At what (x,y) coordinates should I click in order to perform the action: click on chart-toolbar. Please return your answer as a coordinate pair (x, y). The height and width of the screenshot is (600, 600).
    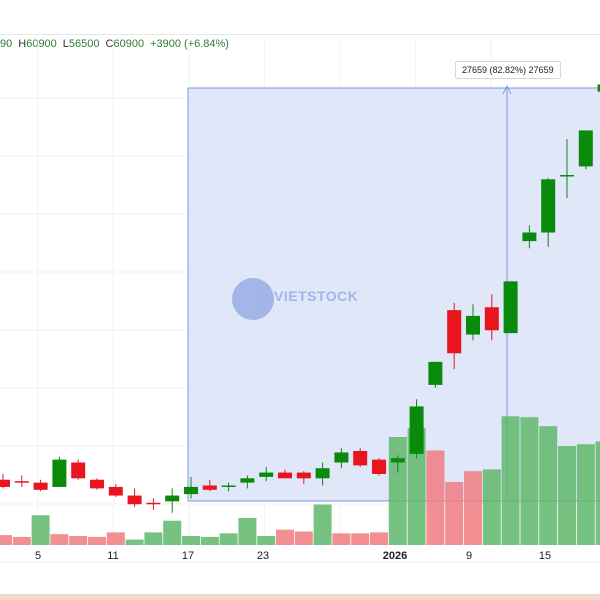
    Looking at the image, I should click on (300, 17).